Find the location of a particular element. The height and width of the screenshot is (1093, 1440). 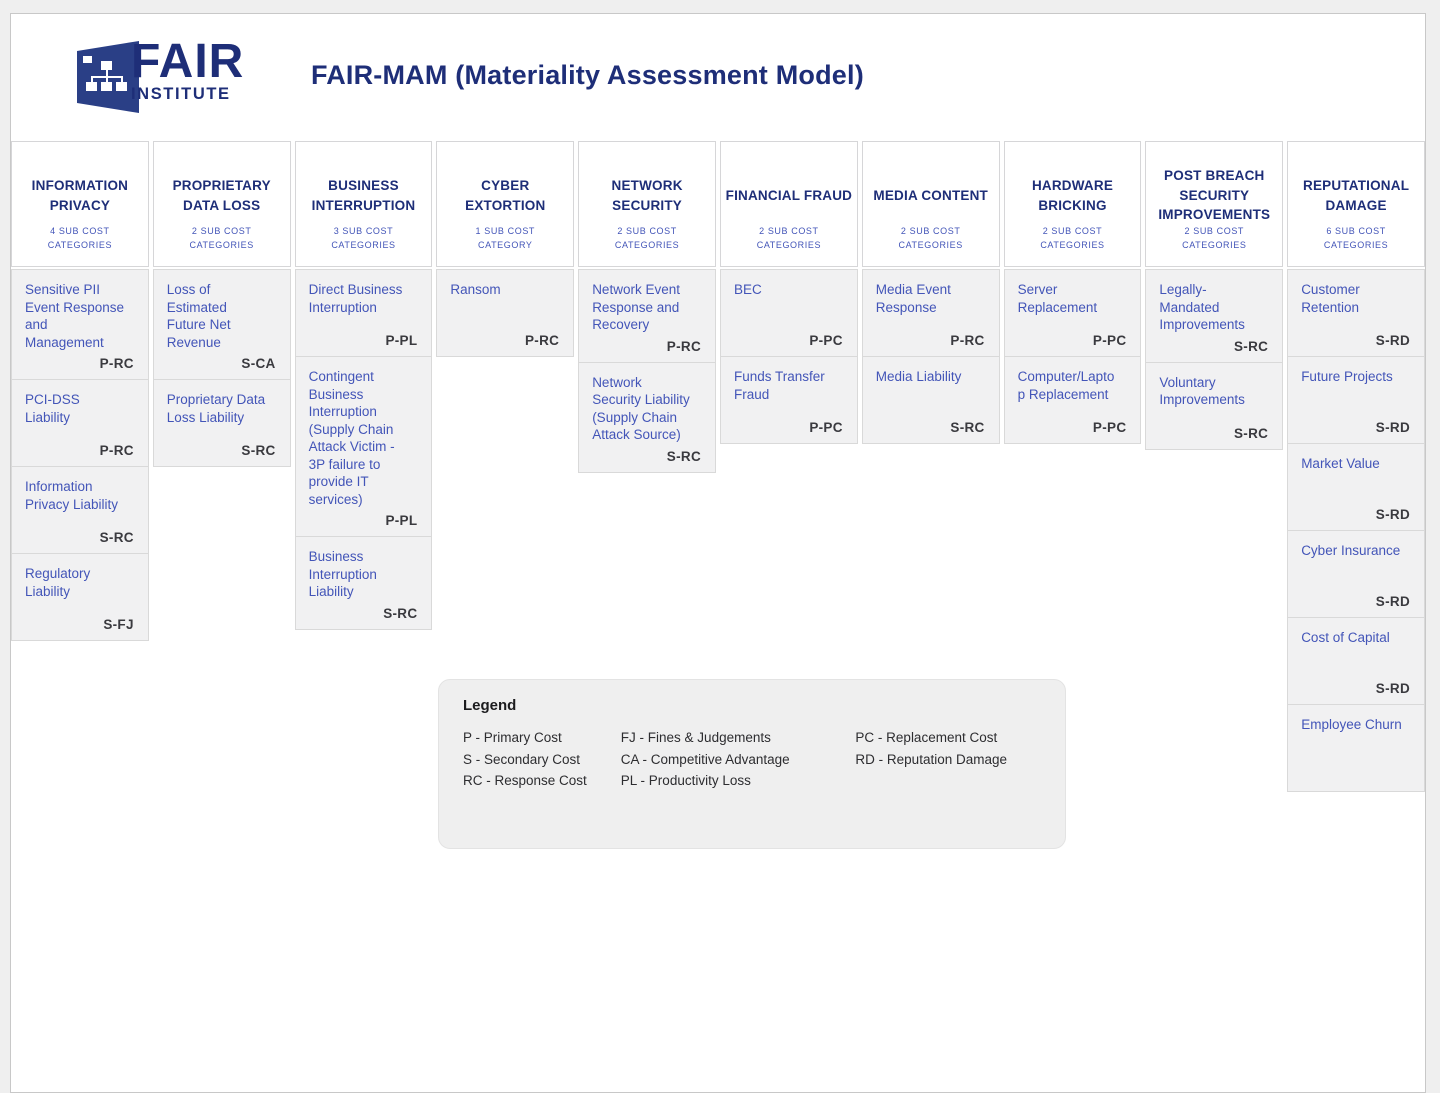

category-header: MEDIA CONTENT 2 SUB COST CATEGORIES is located at coordinates (930, 204).